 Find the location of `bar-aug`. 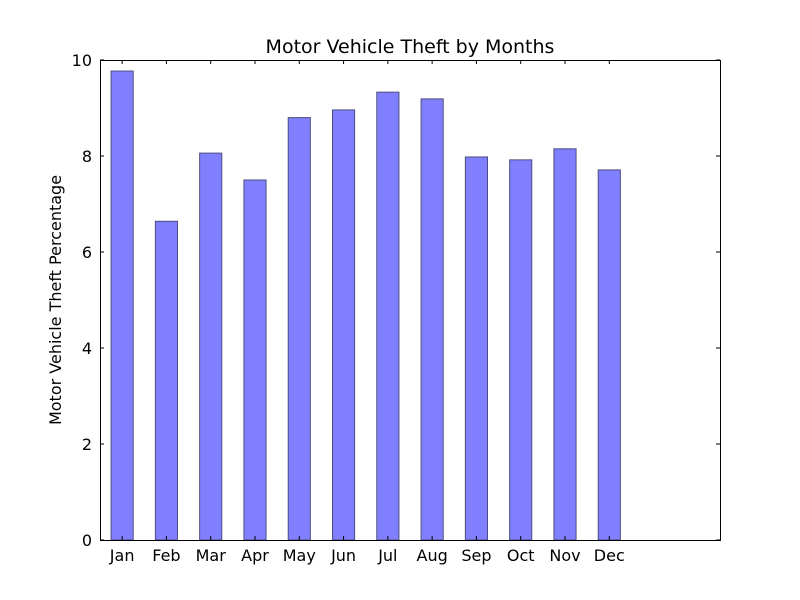

bar-aug is located at coordinates (432, 319).